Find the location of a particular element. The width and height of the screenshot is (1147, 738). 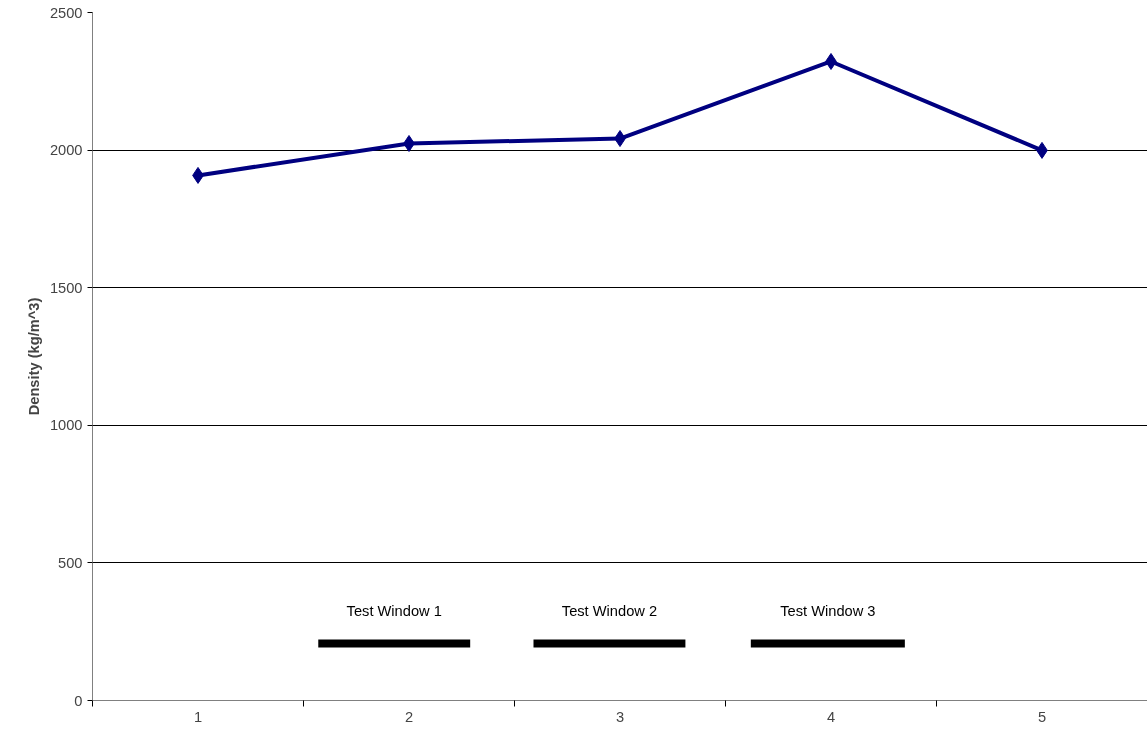

x-tick-label: 3 is located at coordinates (620, 716).